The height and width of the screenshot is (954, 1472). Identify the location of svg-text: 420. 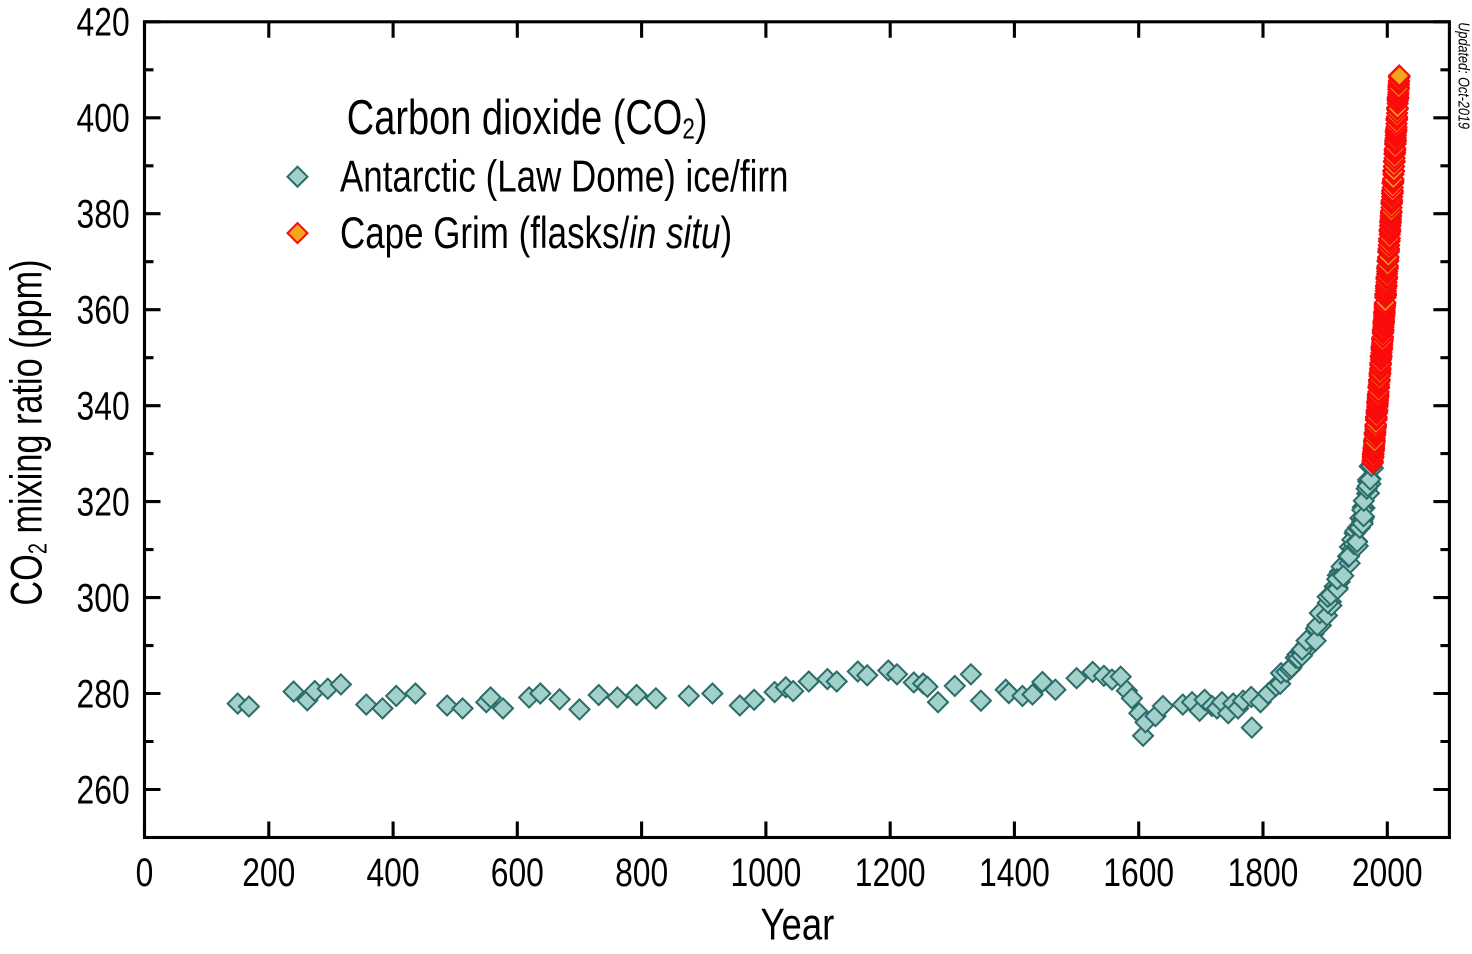
(103, 22).